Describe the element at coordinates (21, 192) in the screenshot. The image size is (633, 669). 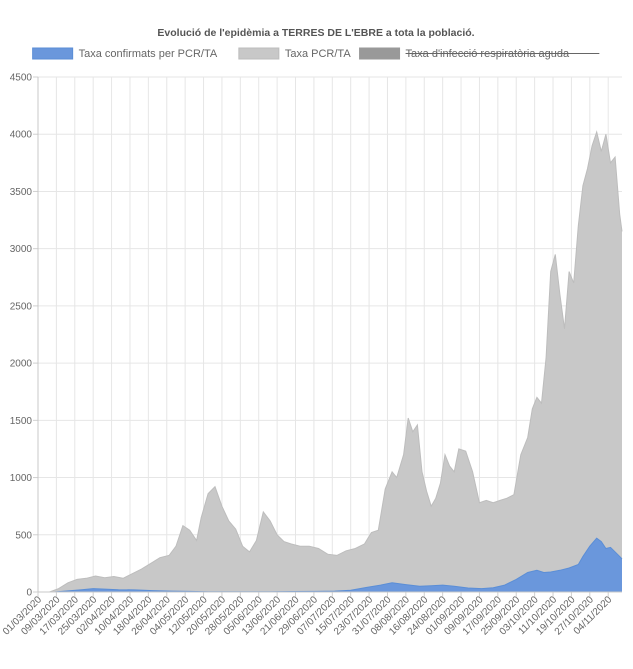
I see `y-tick-label: 3500` at that location.